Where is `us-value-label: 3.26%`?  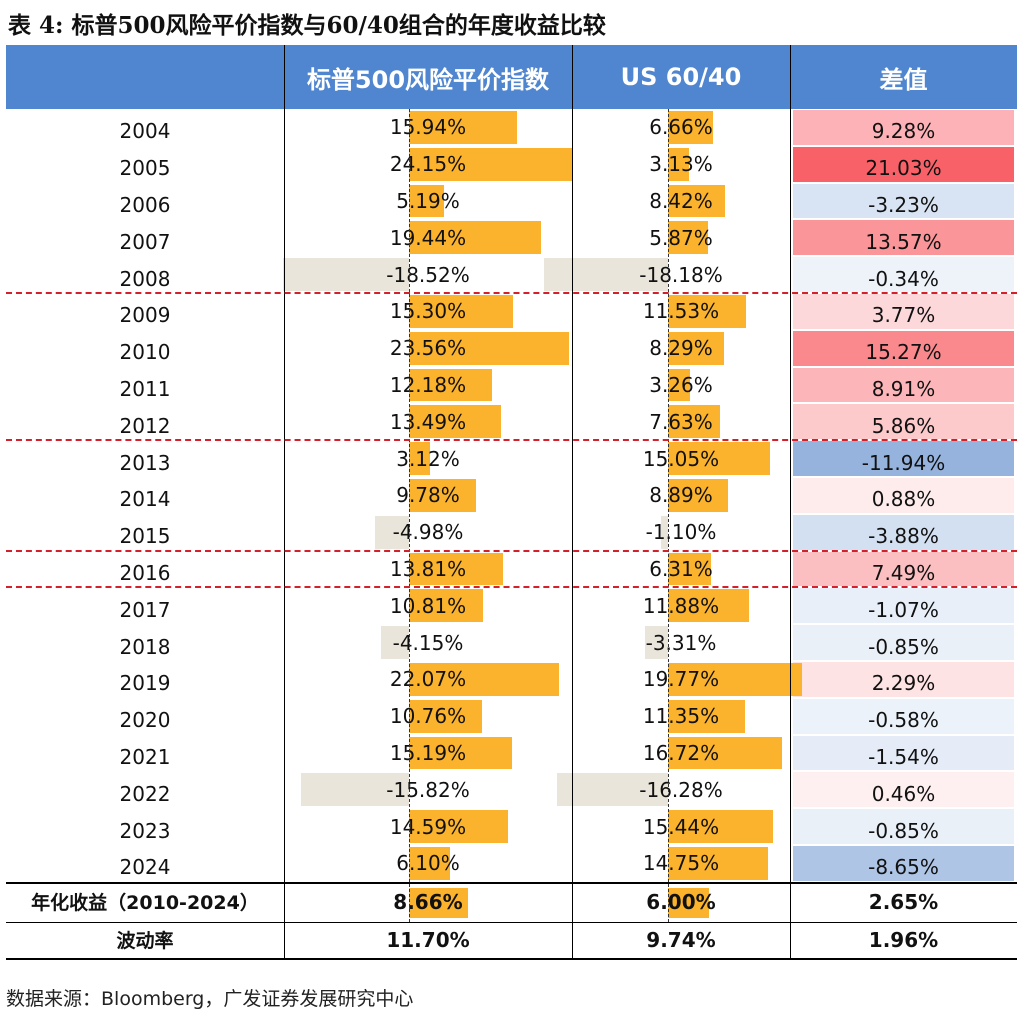
us-value-label: 3.26% is located at coordinates (681, 384).